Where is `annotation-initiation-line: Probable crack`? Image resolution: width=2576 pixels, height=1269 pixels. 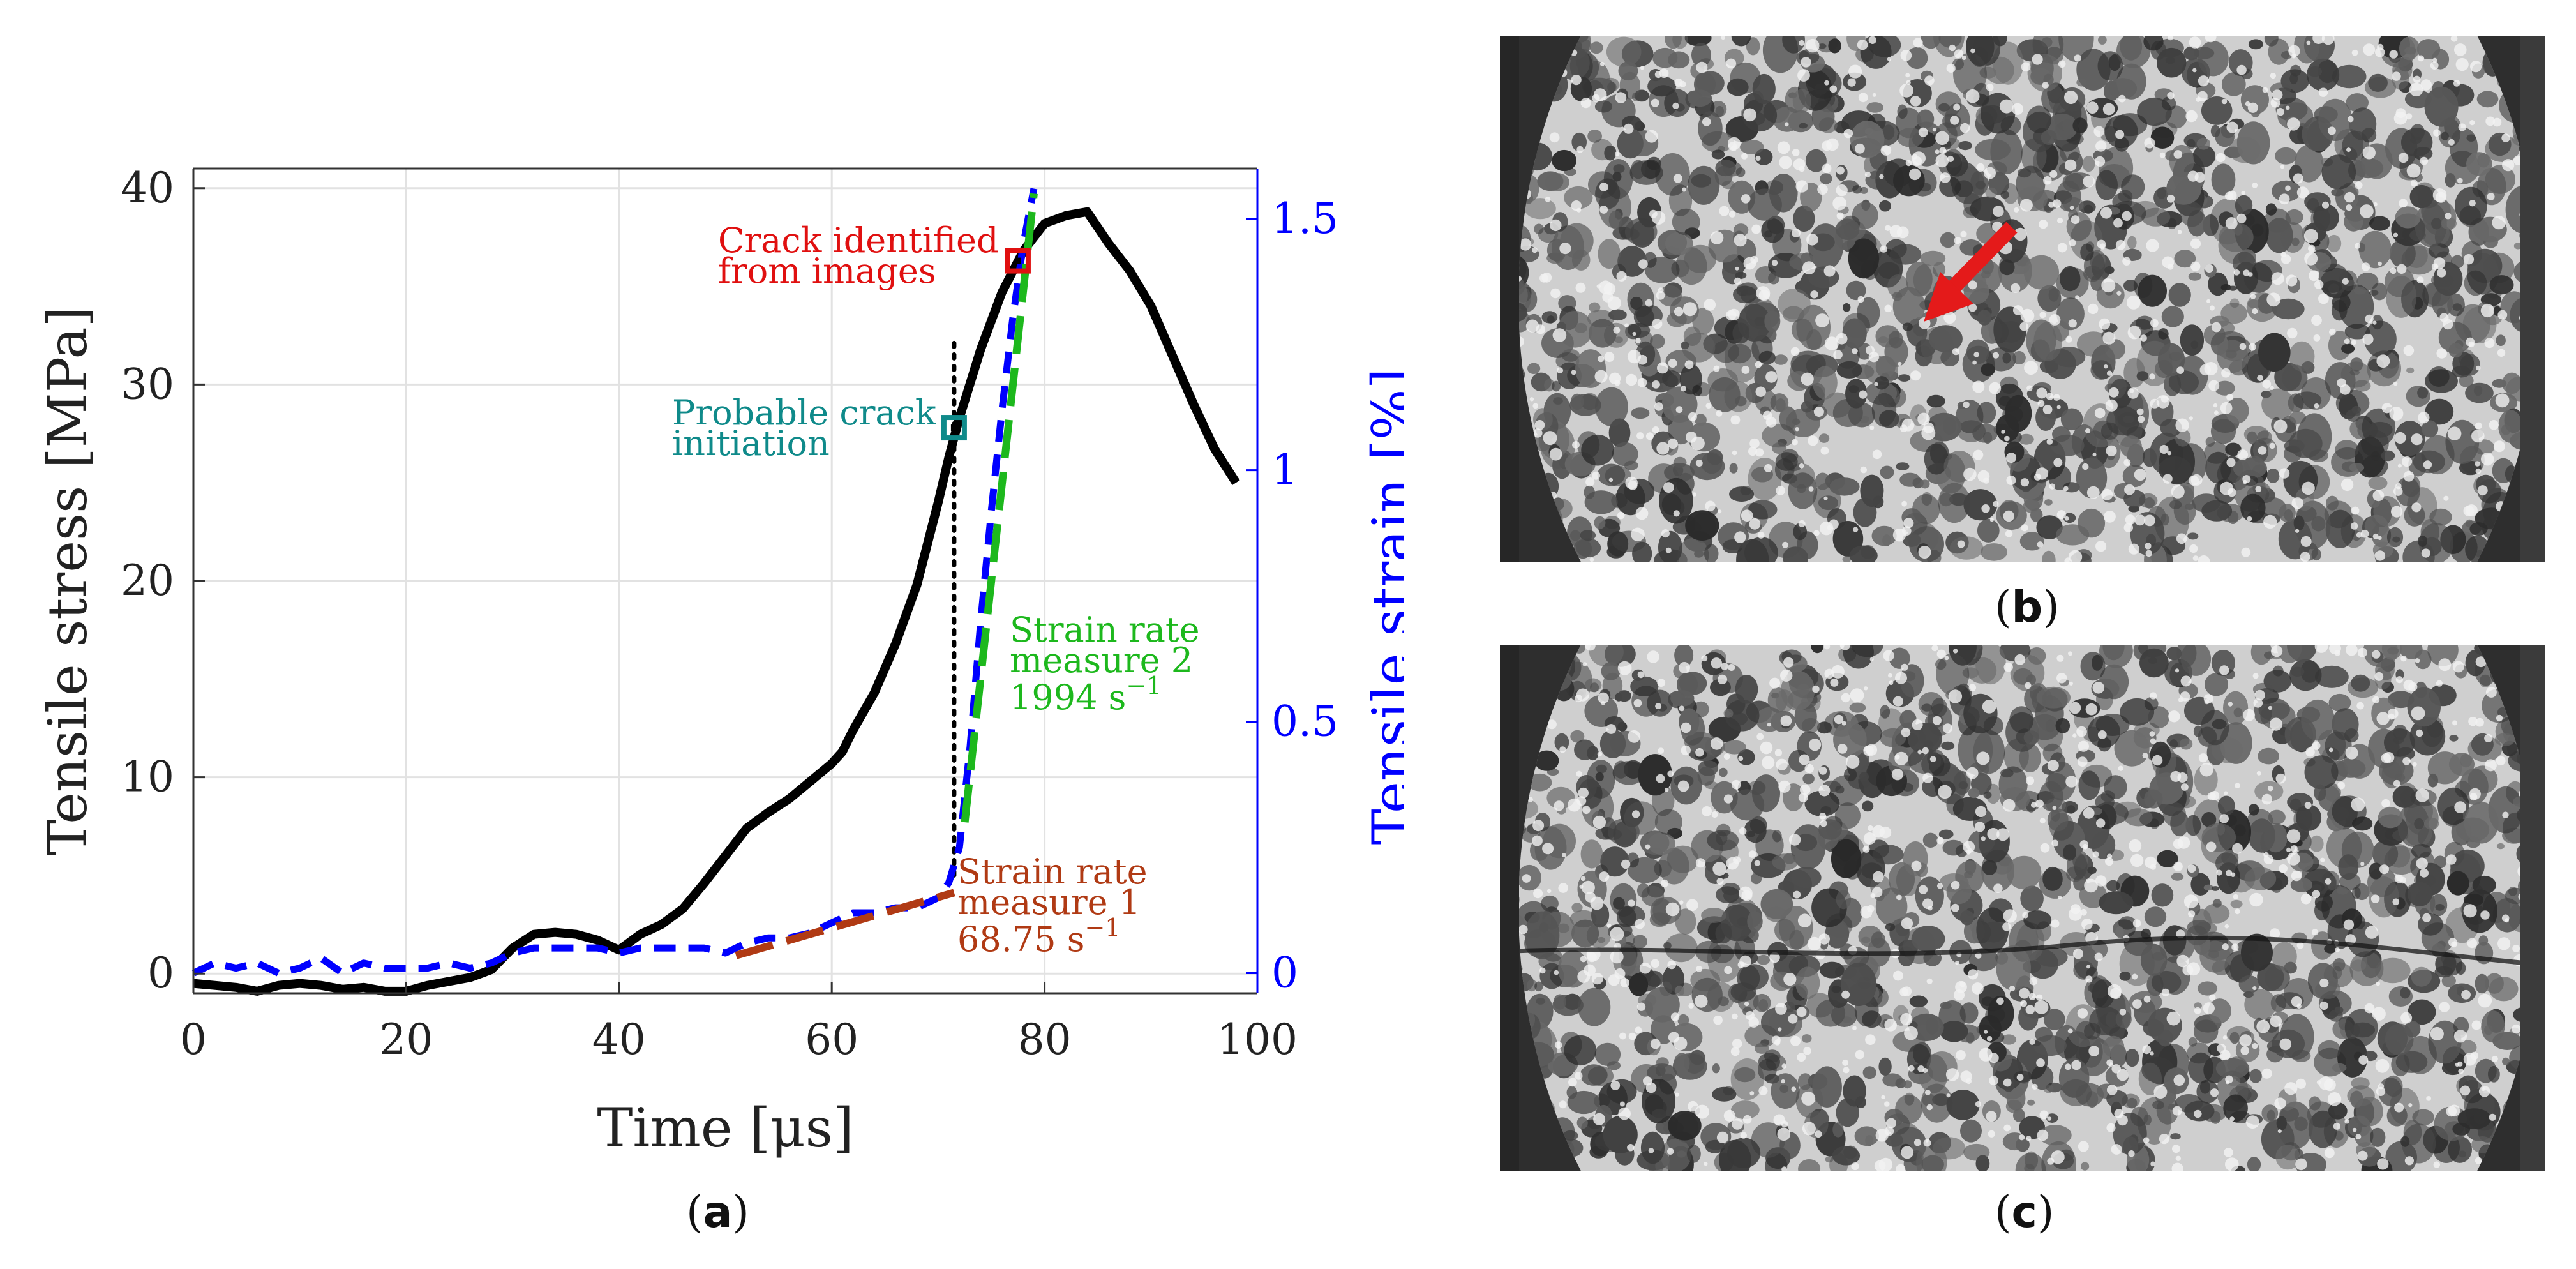
annotation-initiation-line: Probable crack is located at coordinates (804, 413).